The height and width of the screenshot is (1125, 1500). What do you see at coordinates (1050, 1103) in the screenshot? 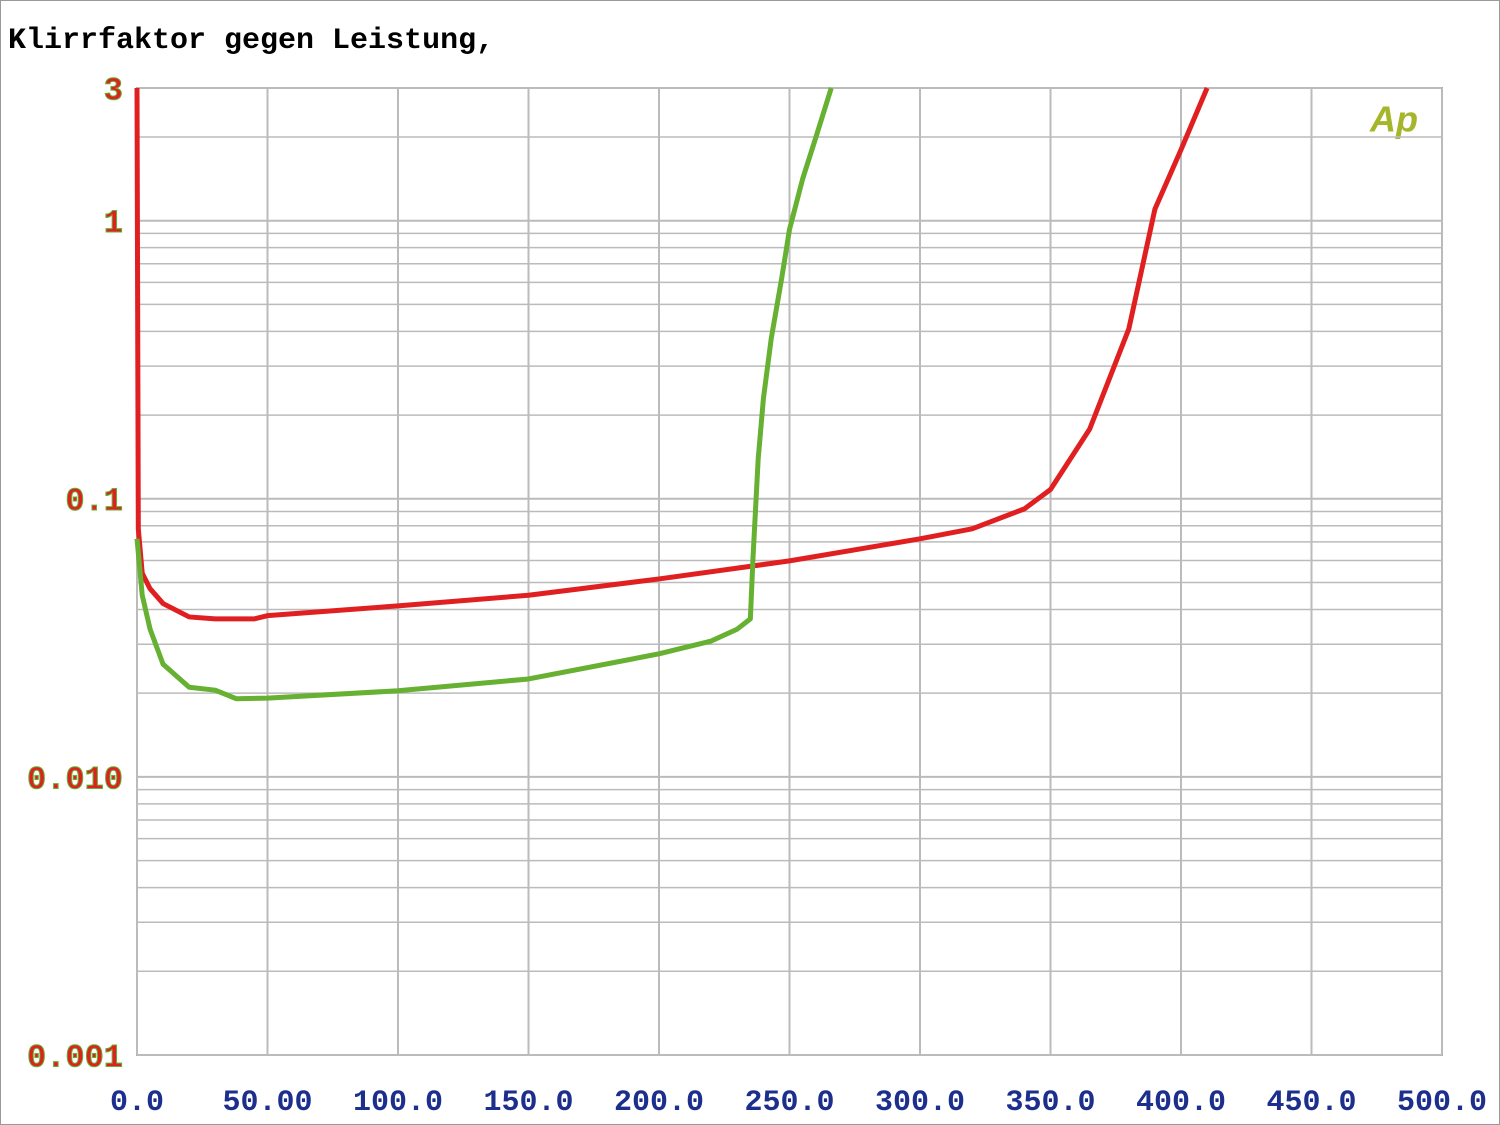
I see `x-tick-label: 350.0` at bounding box center [1050, 1103].